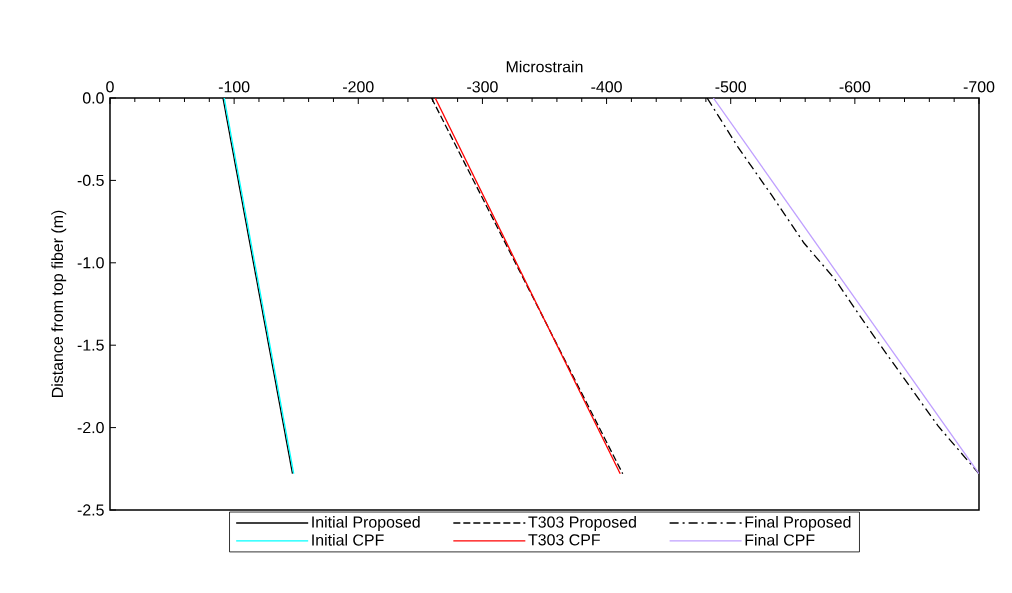  Describe the element at coordinates (582, 523) in the screenshot. I see `legend-label: T303 Proposed` at that location.